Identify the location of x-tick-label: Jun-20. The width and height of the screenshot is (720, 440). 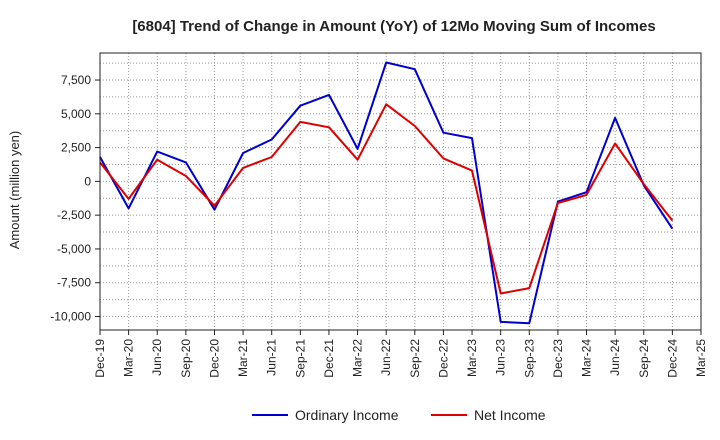
(157, 357).